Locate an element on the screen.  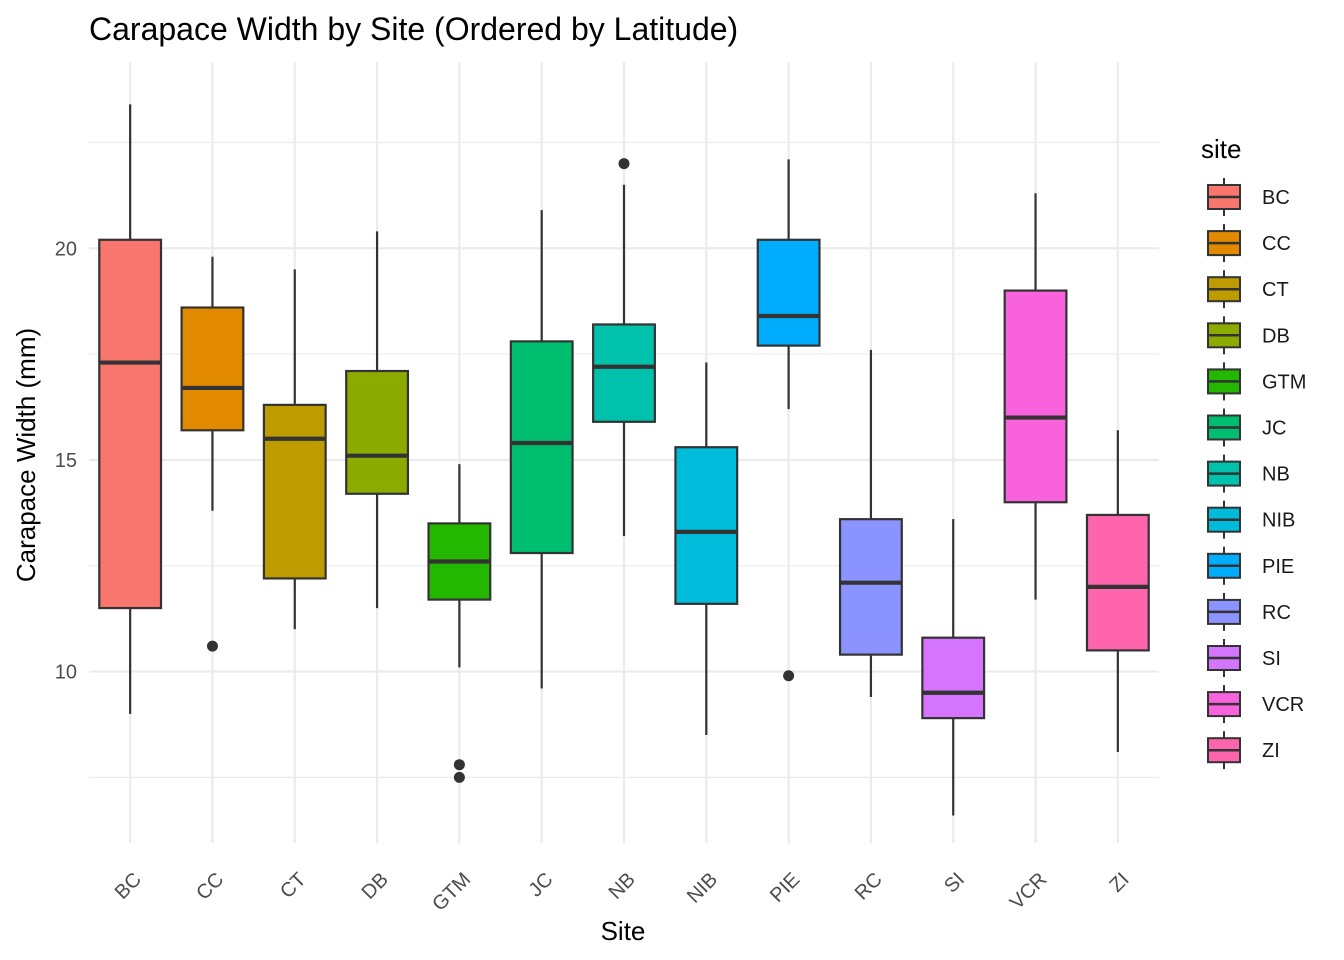
legend-label: CT is located at coordinates (1275, 290).